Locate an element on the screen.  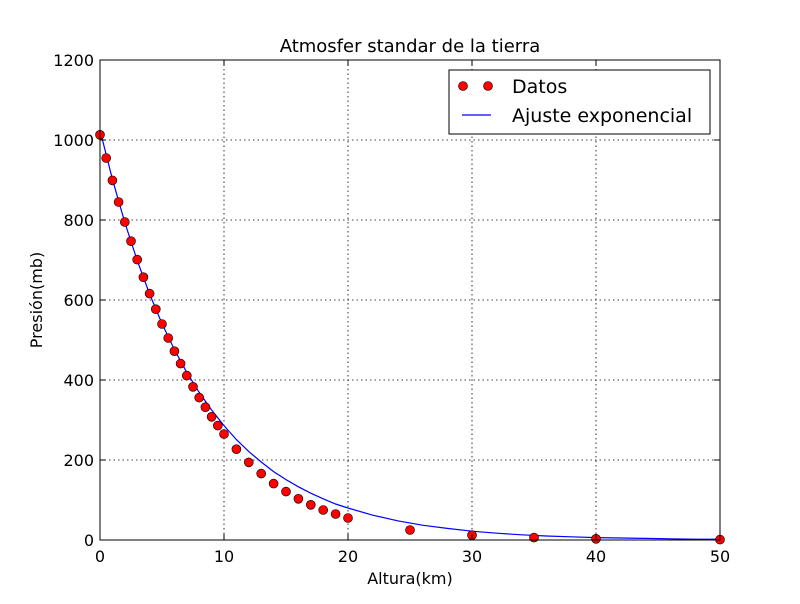
x-tick-label: 50 is located at coordinates (720, 556).